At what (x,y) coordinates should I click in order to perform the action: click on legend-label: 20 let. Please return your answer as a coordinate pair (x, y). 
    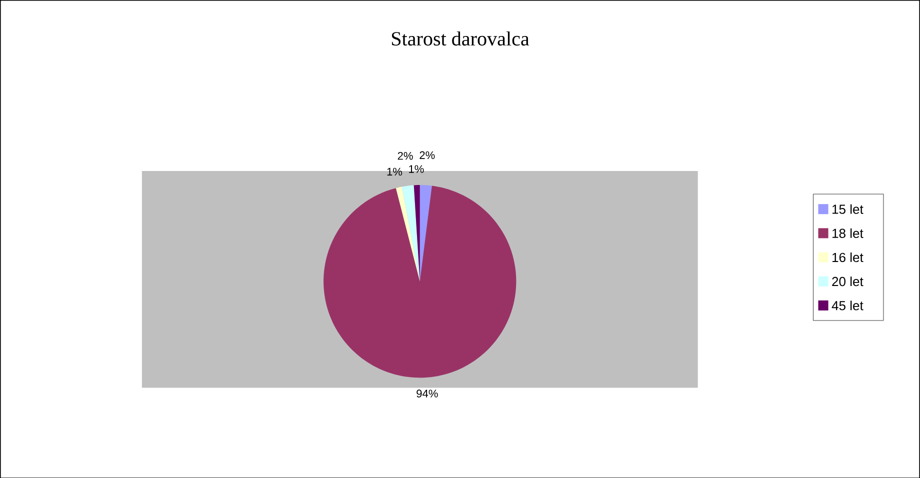
    Looking at the image, I should click on (848, 281).